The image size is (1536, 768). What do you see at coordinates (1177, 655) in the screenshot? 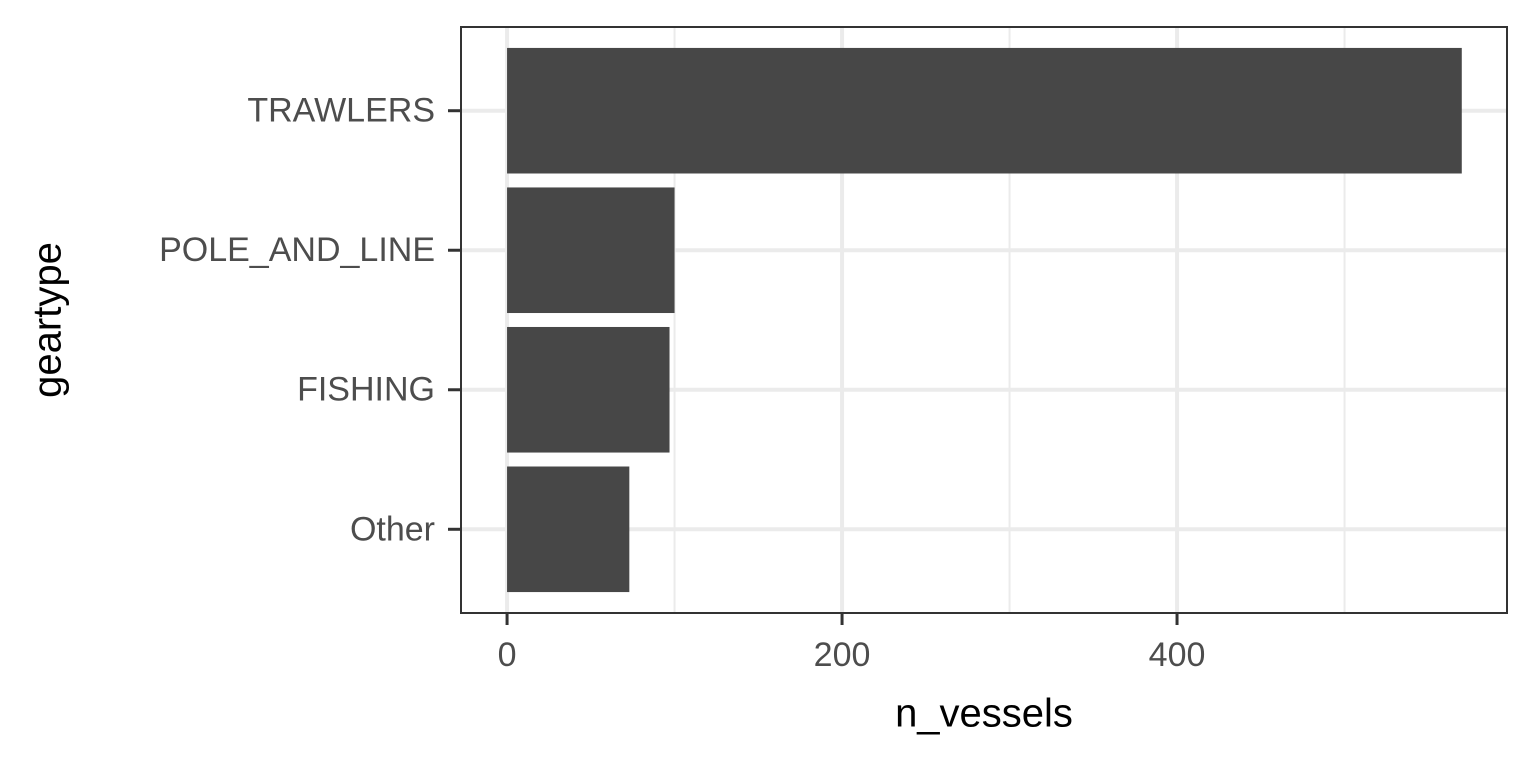
I see `x-tick-label: 400` at bounding box center [1177, 655].